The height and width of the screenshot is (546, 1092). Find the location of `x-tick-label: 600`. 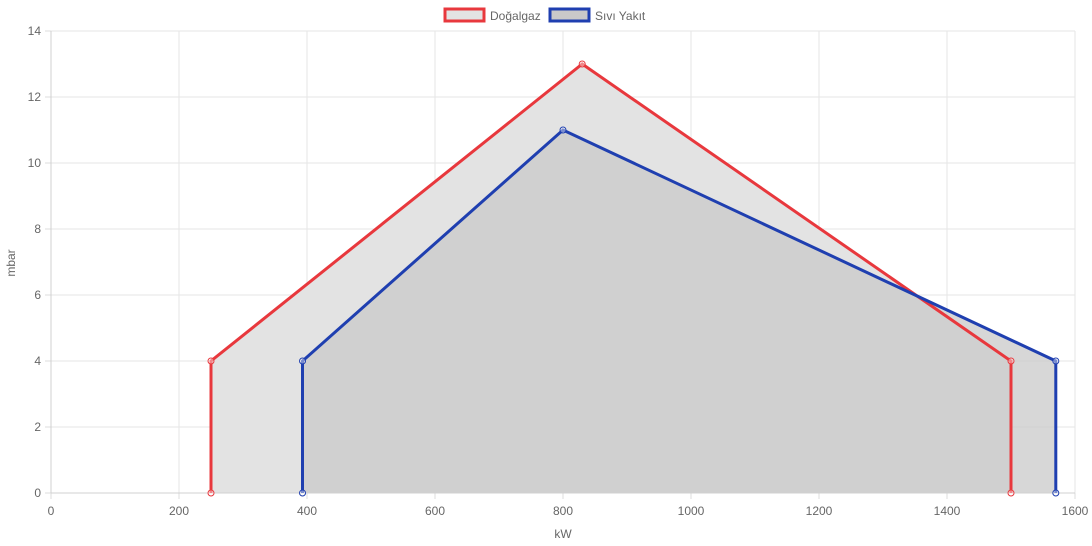

x-tick-label: 600 is located at coordinates (435, 511).